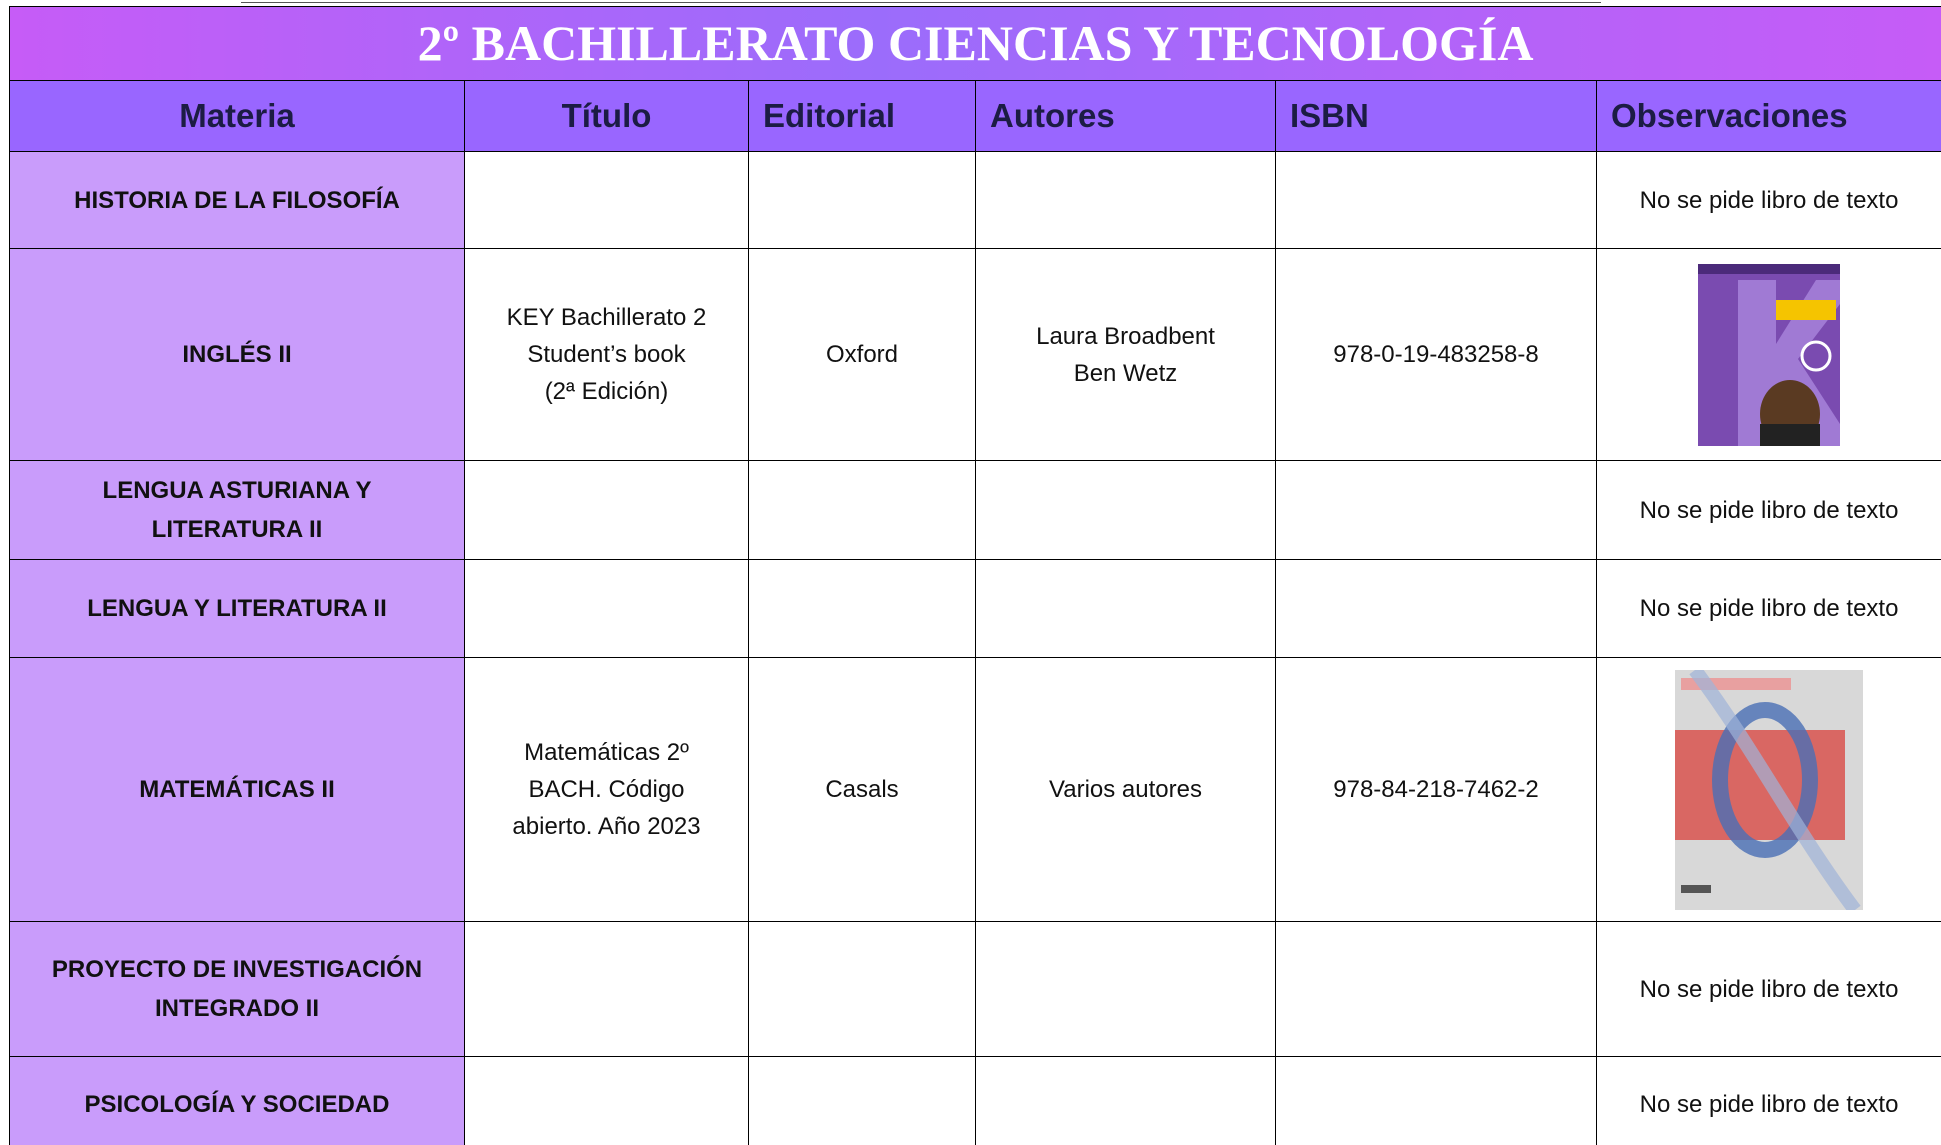  I want to click on publisher: Casals, so click(862, 789).